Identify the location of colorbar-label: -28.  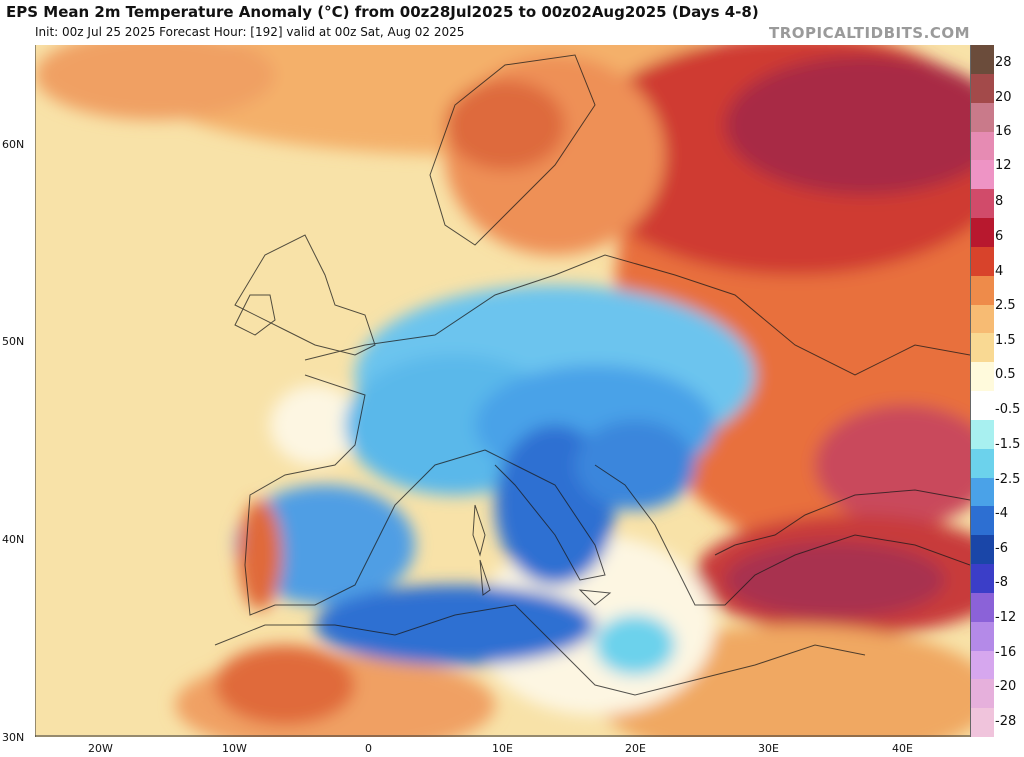
(1006, 721).